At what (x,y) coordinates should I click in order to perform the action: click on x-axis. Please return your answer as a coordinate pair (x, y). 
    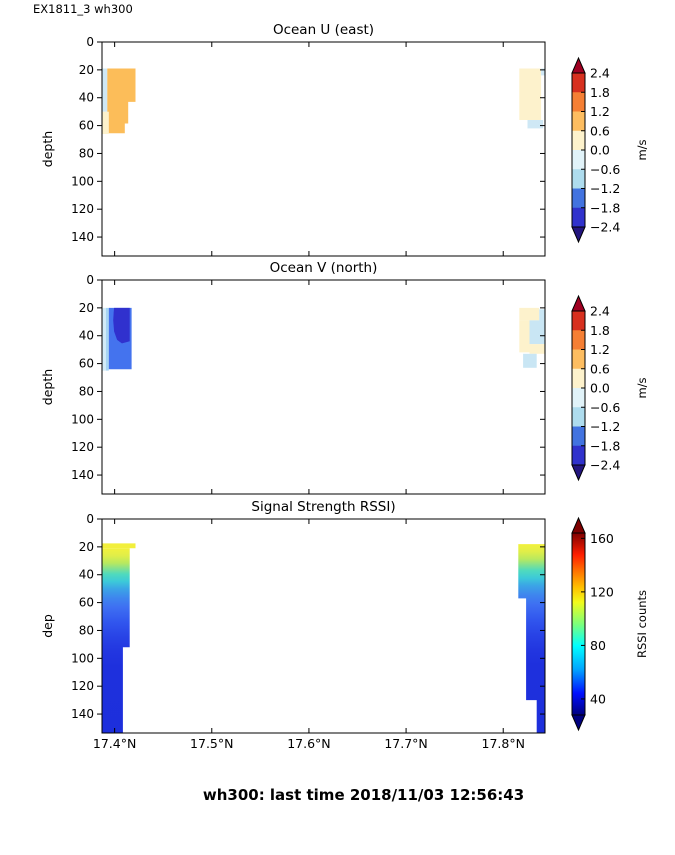
    Looking at the image, I should click on (309, 149).